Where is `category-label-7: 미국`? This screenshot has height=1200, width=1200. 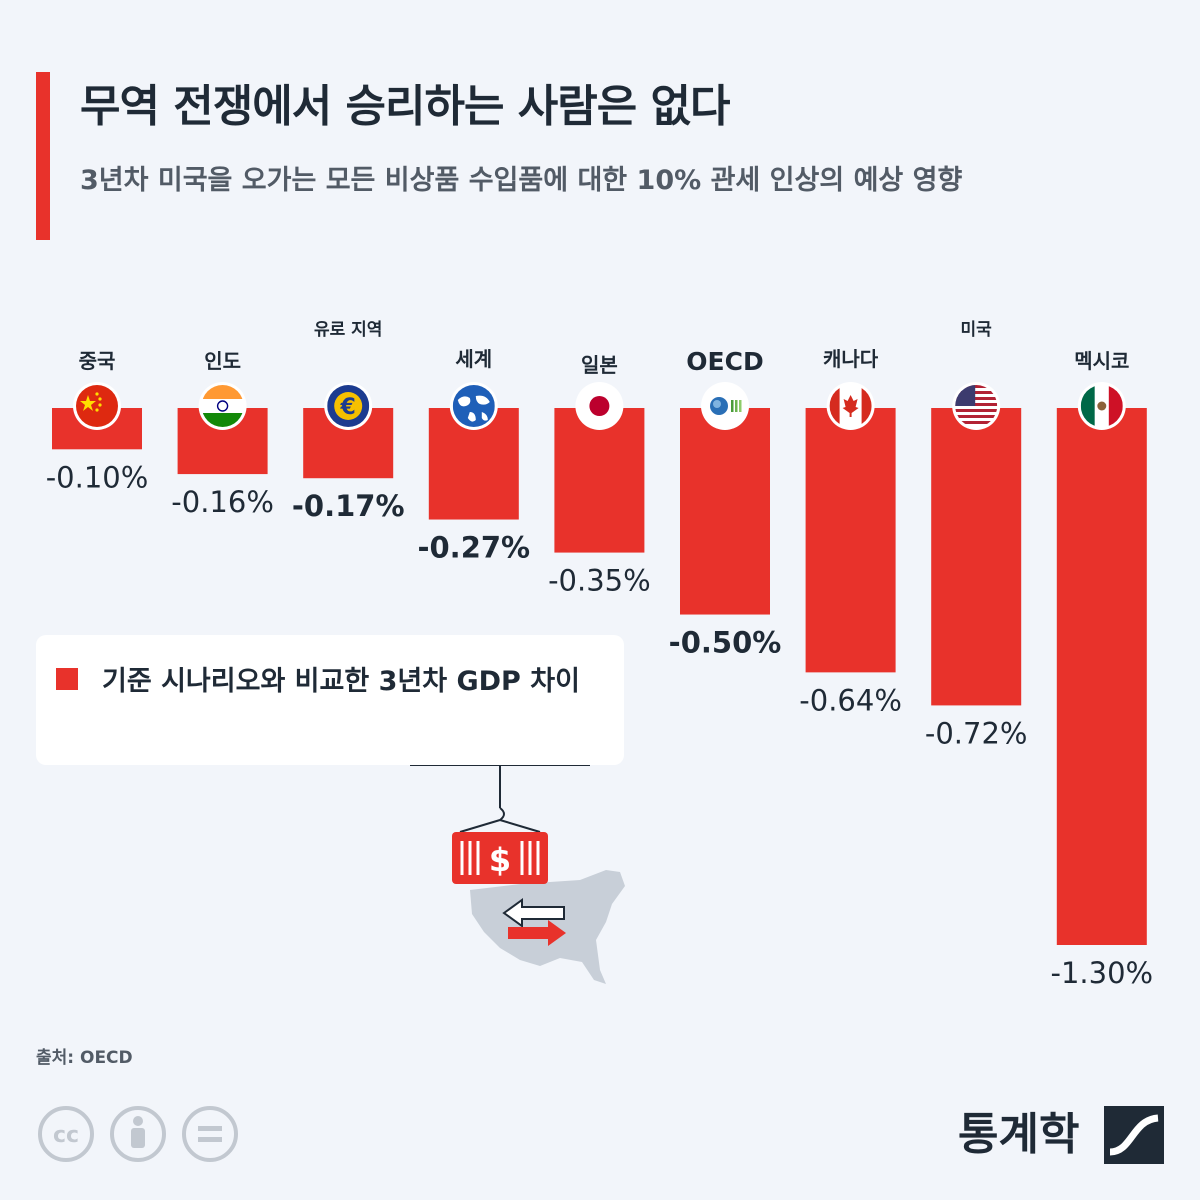 category-label-7: 미국 is located at coordinates (977, 330).